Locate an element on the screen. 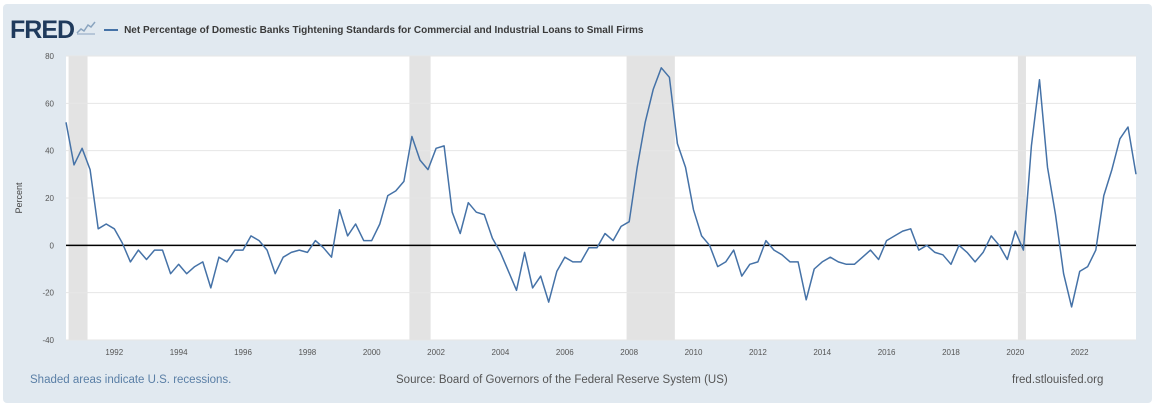 This screenshot has height=414, width=1155. x-tick-2002: 2002 is located at coordinates (436, 352).